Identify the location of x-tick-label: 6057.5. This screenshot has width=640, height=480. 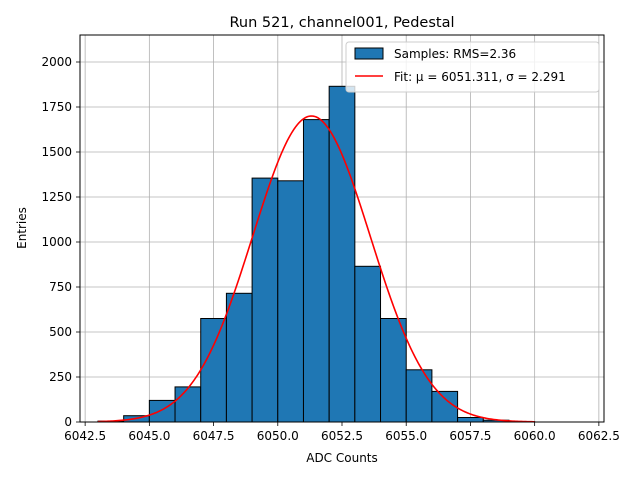
(470, 436).